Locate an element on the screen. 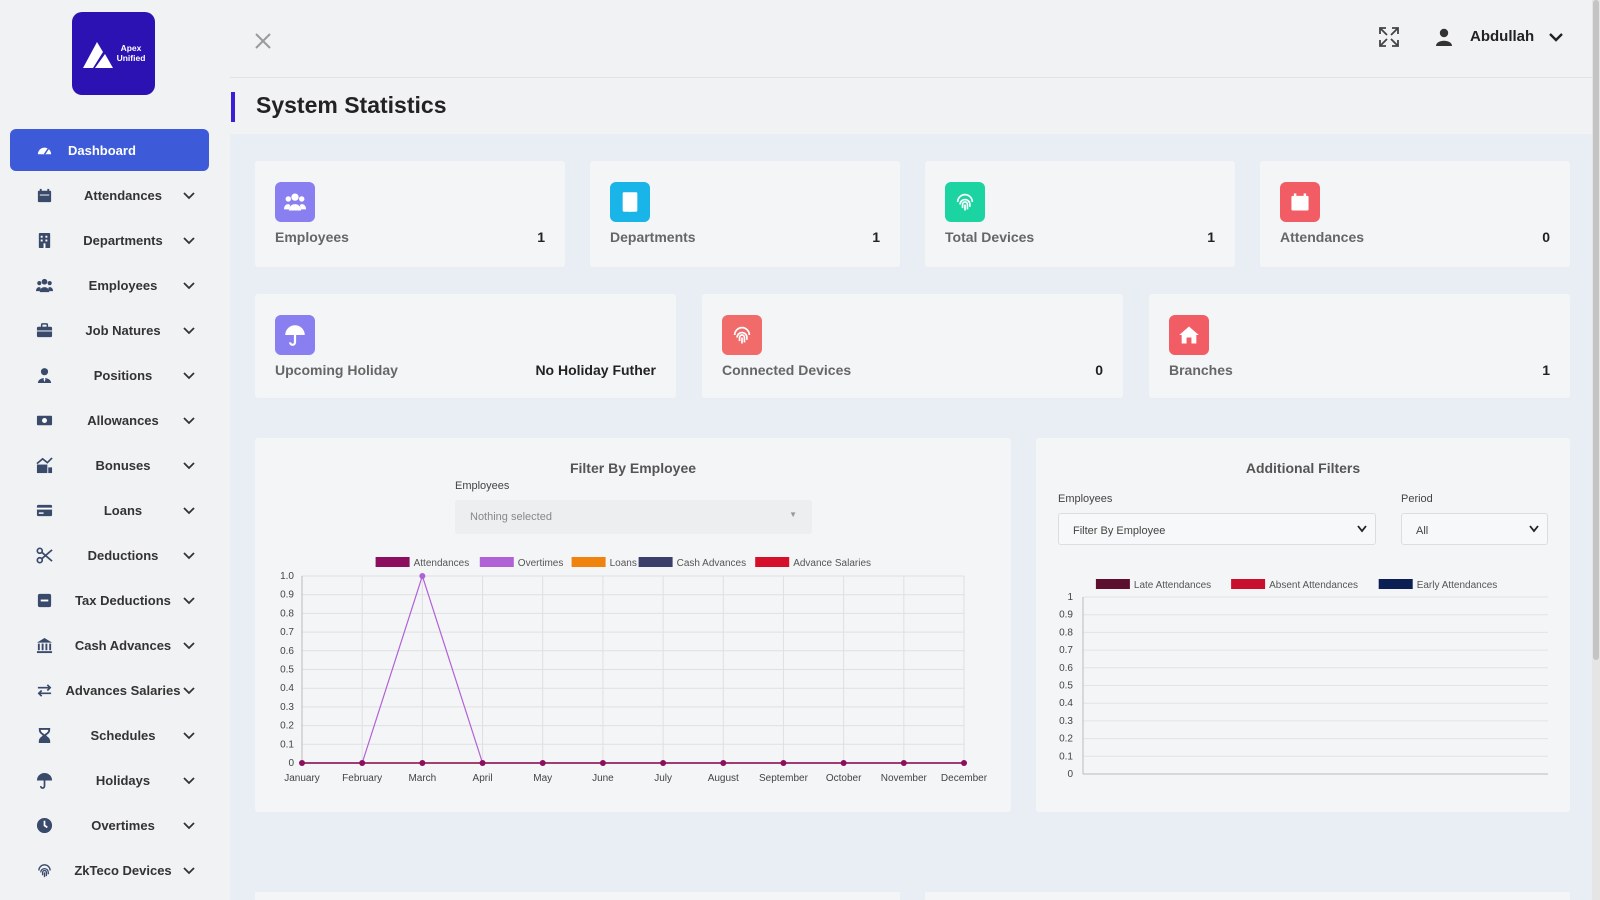  sidebar-item-label: Advances Salaries is located at coordinates (123, 690).